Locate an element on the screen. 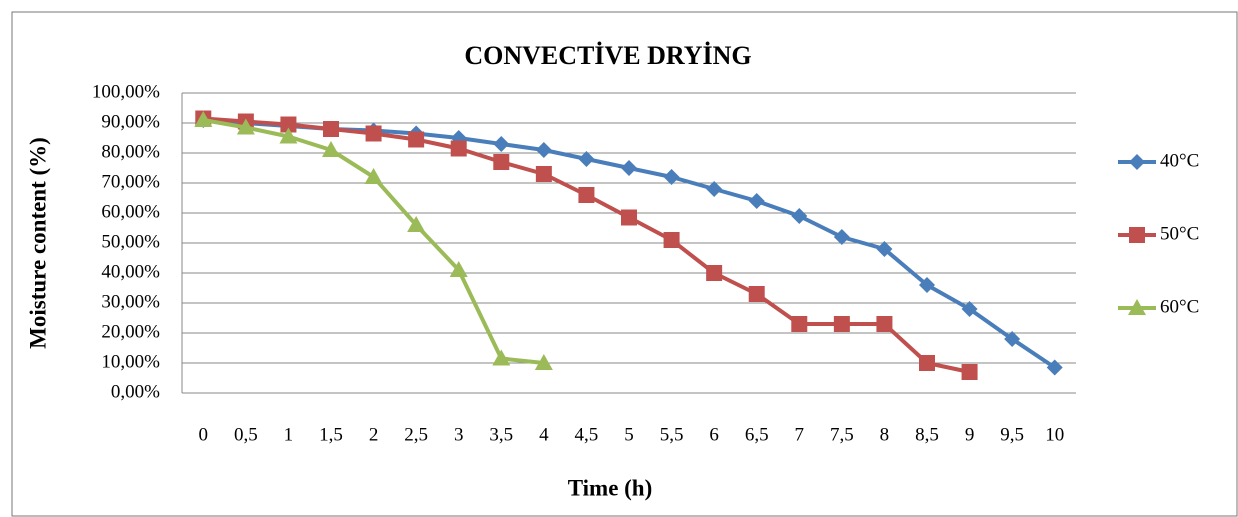 This screenshot has width=1238, height=517. y-tick-label: 10,00% is located at coordinates (130, 361).